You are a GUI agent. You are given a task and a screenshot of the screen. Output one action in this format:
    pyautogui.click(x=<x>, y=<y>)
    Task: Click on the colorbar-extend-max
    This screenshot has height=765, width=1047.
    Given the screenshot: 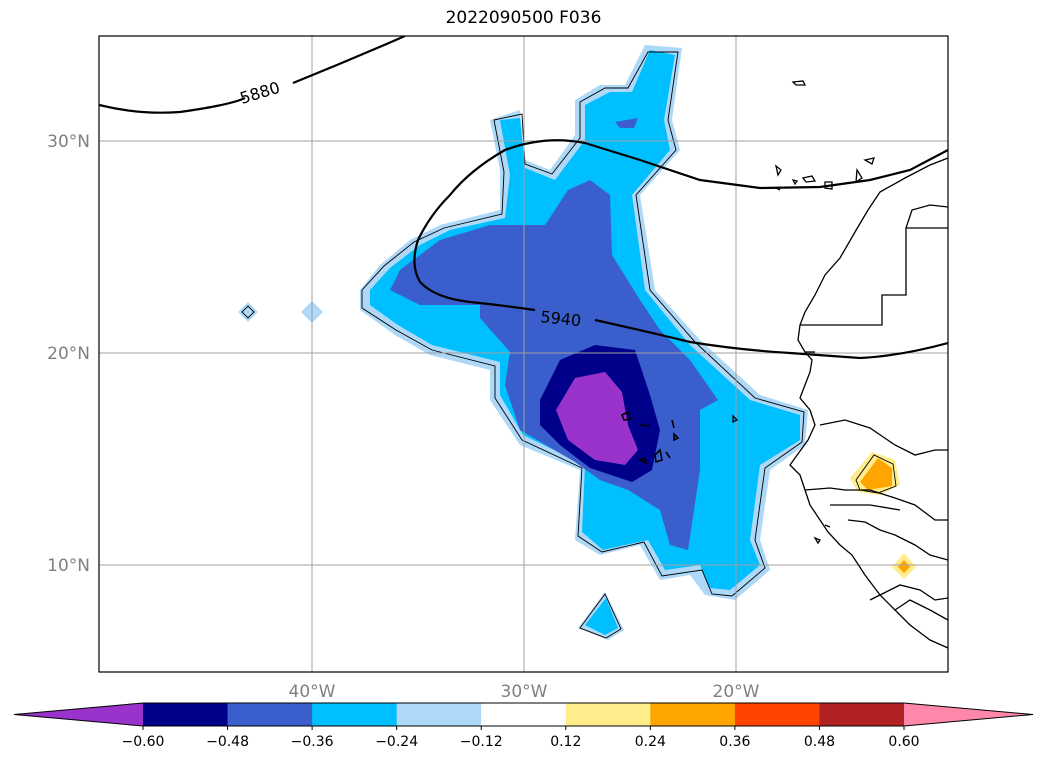 What is the action you would take?
    pyautogui.click(x=968, y=714)
    